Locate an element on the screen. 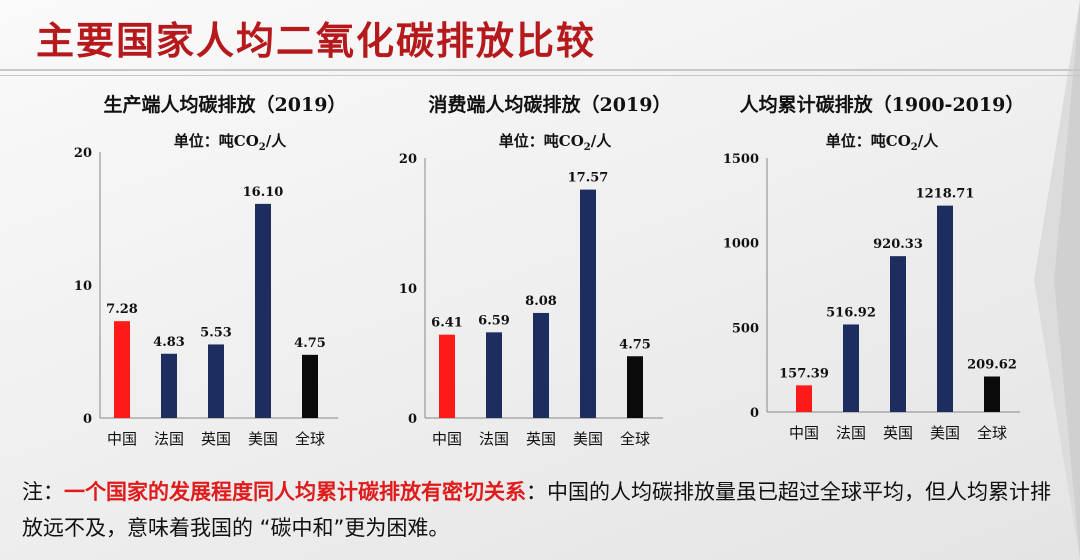  chart-2: 0 10 20 6.41 中国 6.59 法国 8.08 英国 17.57 美国 4.75 全球 is located at coordinates (531, 300).